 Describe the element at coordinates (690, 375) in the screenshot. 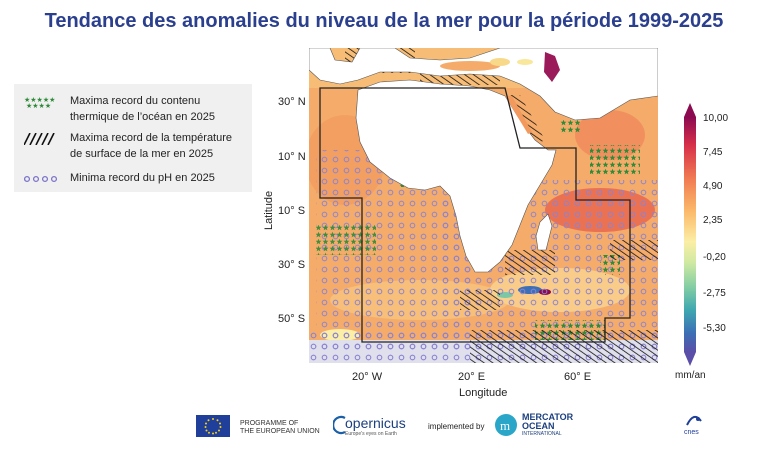

I see `colorbar-unit: mm/an` at that location.